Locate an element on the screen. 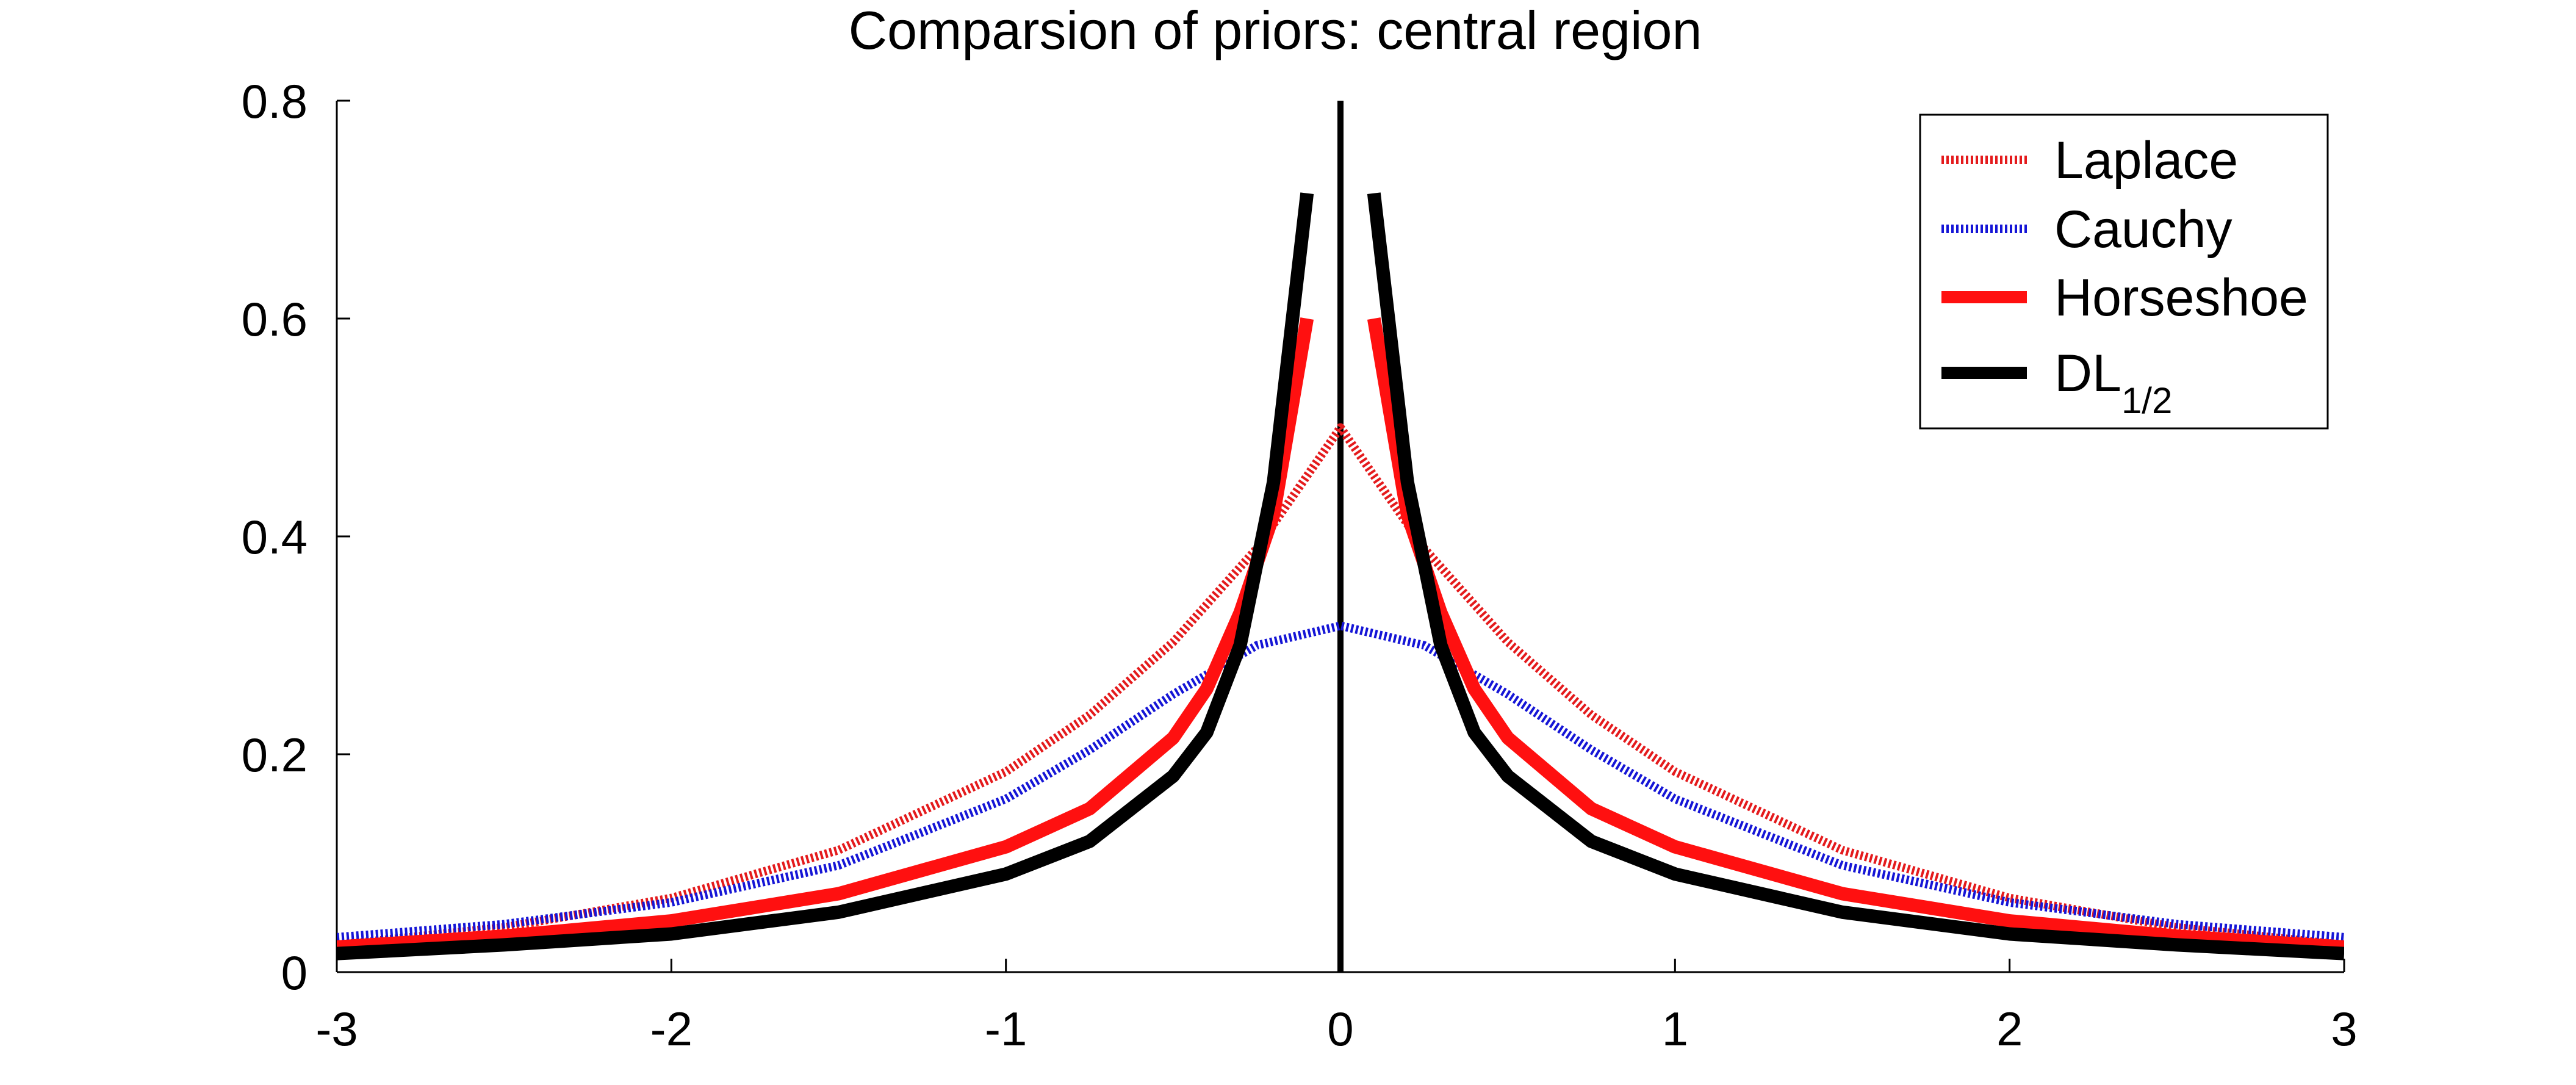  x-tick-label: -3 is located at coordinates (336, 1029).